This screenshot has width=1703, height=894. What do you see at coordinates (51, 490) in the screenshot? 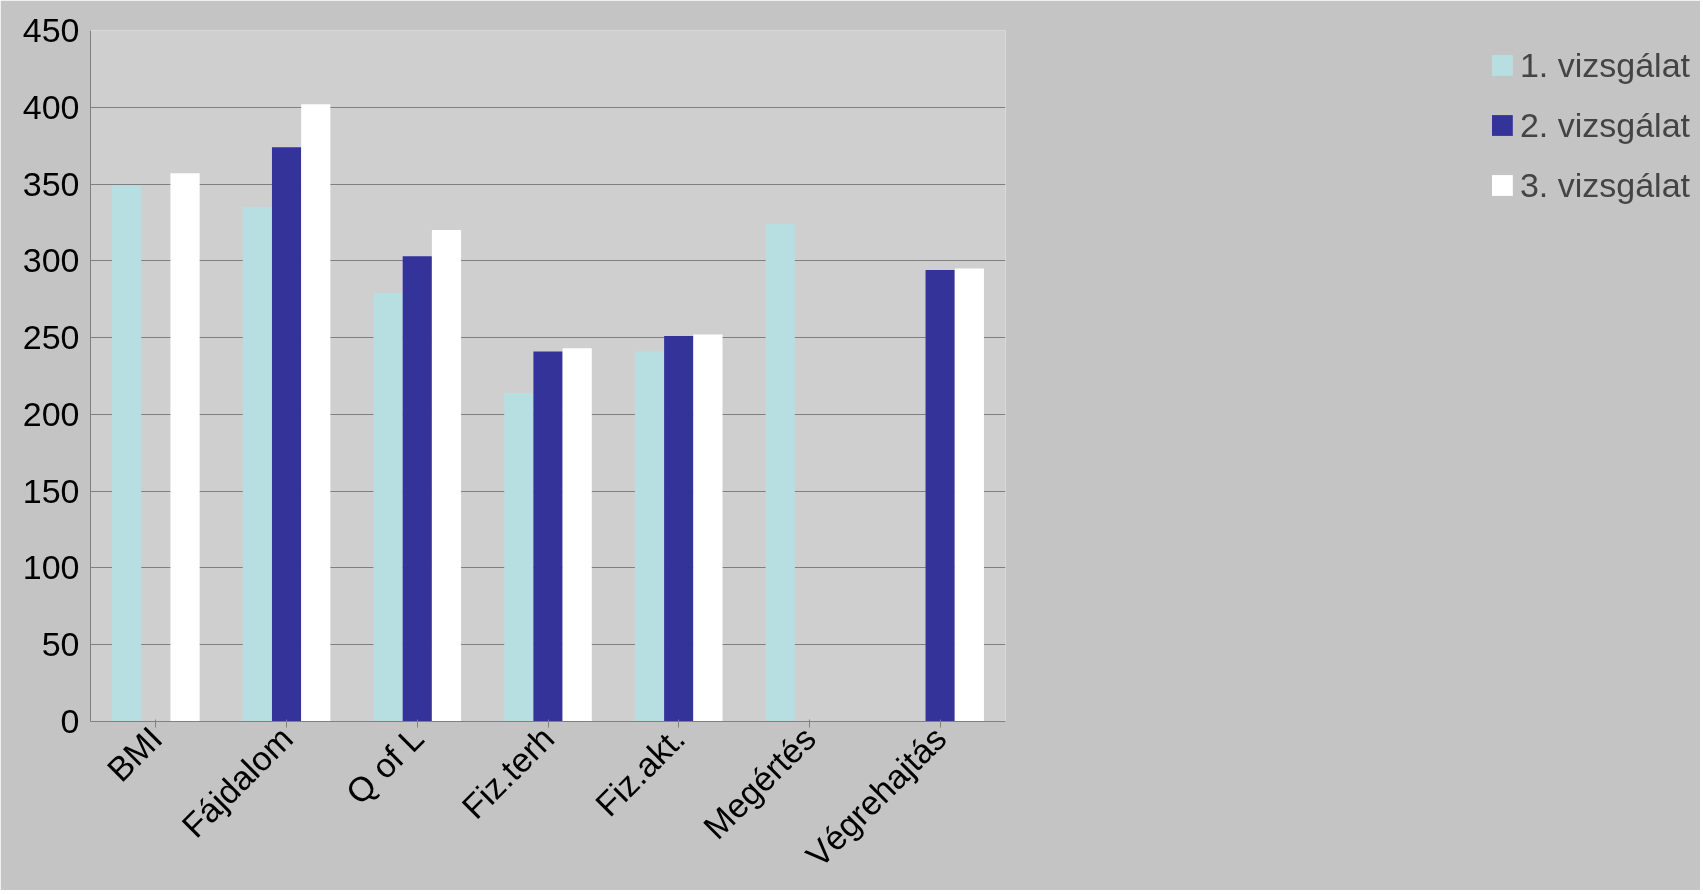
I see `y-tick-label: 150` at bounding box center [51, 490].